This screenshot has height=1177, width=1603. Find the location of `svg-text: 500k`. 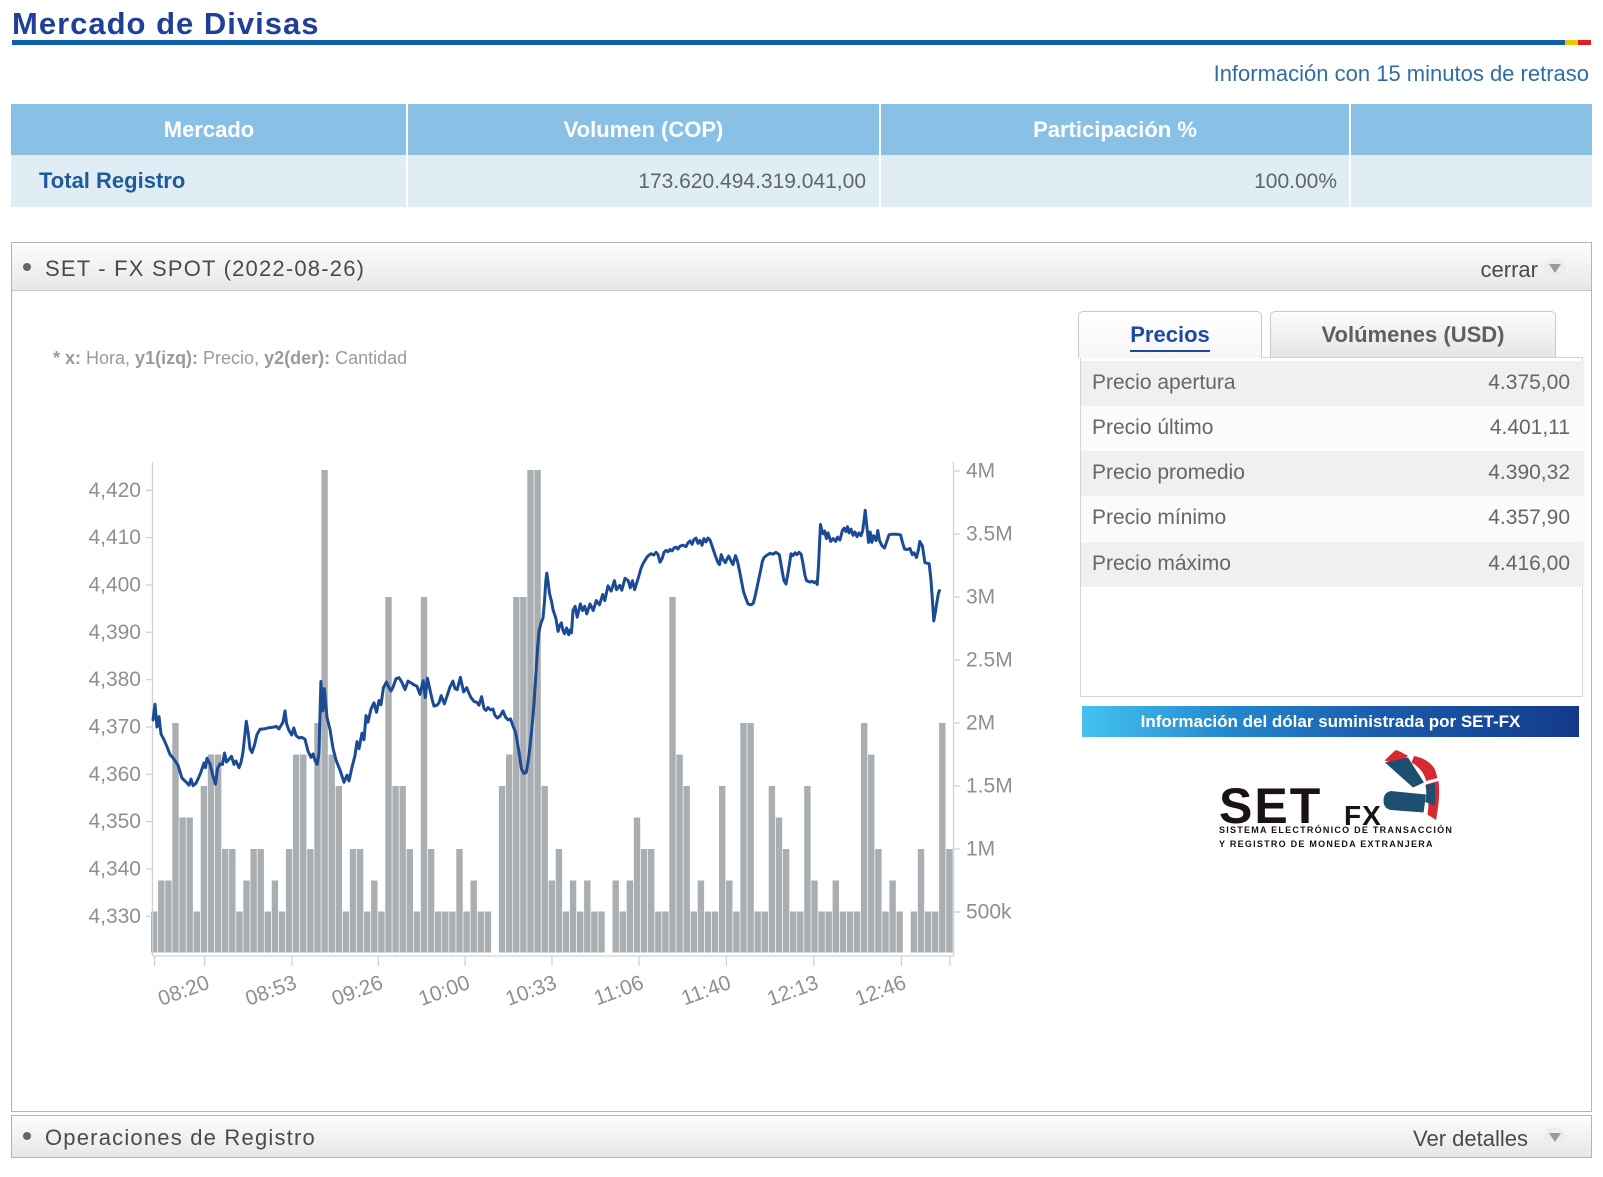

svg-text: 500k is located at coordinates (989, 912).